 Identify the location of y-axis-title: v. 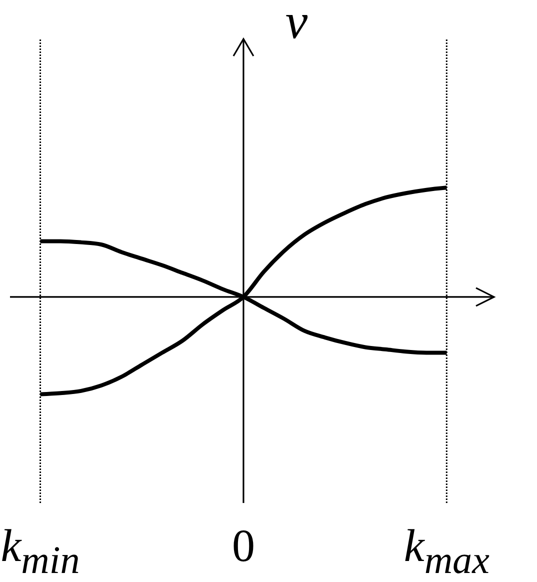
(296, 24).